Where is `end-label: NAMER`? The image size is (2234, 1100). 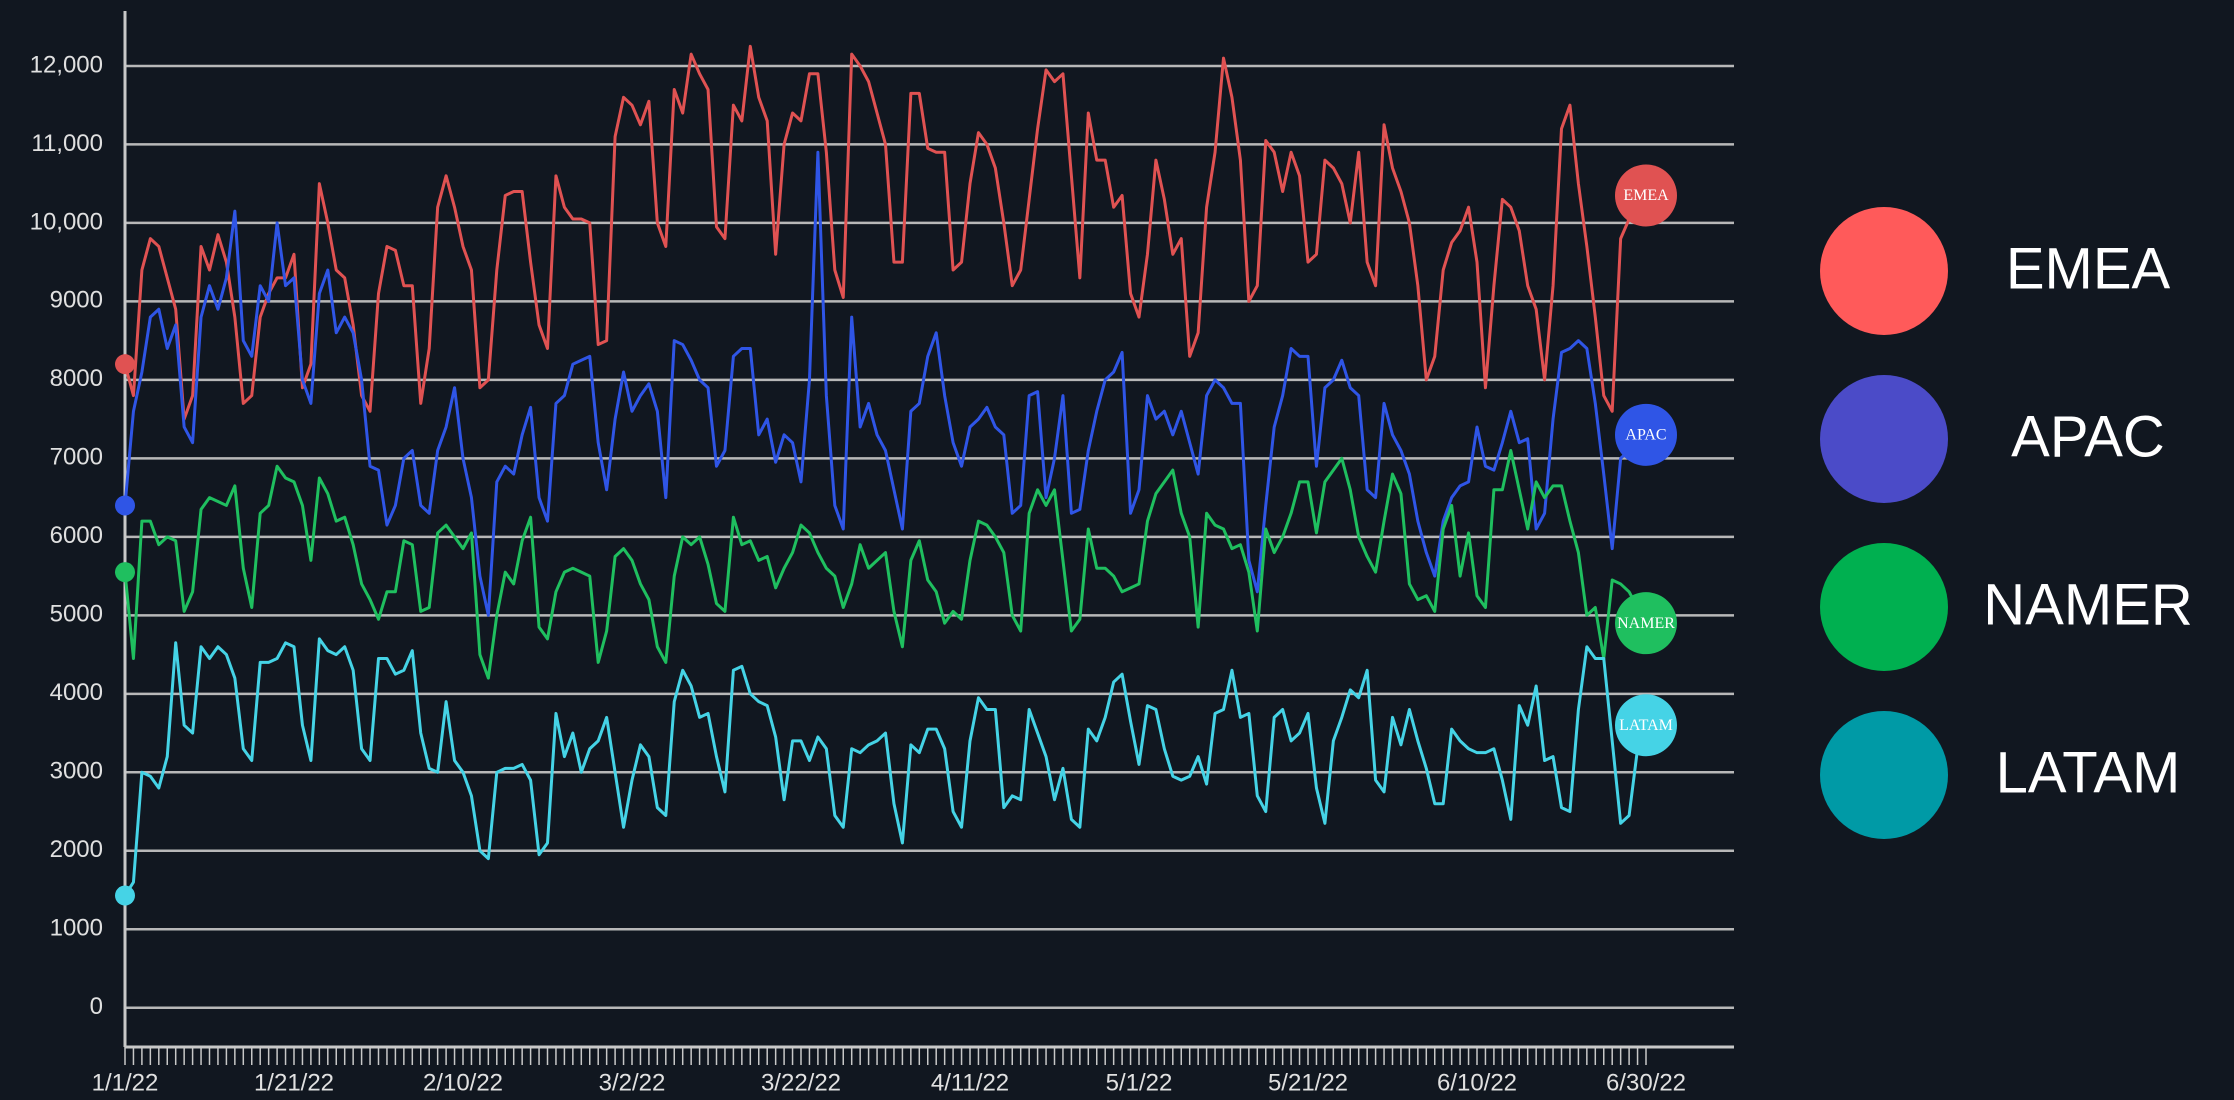
end-label: NAMER is located at coordinates (1646, 623).